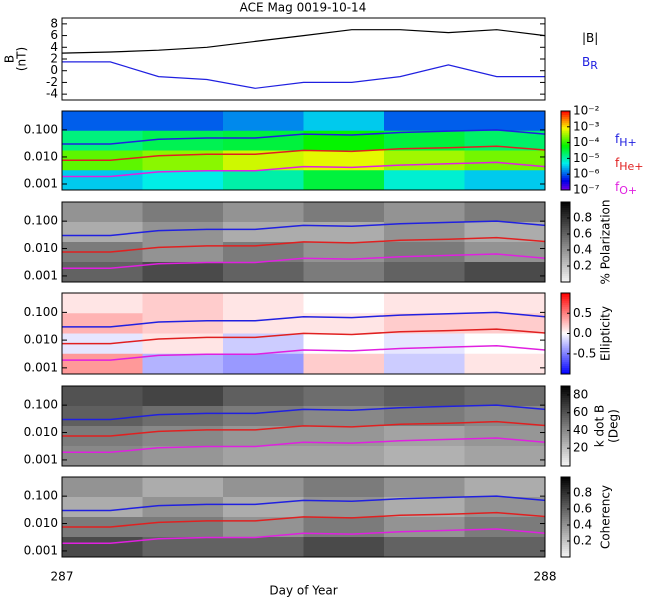  What do you see at coordinates (586, 190) in the screenshot?
I see `colorbar-tick-label: 10⁻⁷` at bounding box center [586, 190].